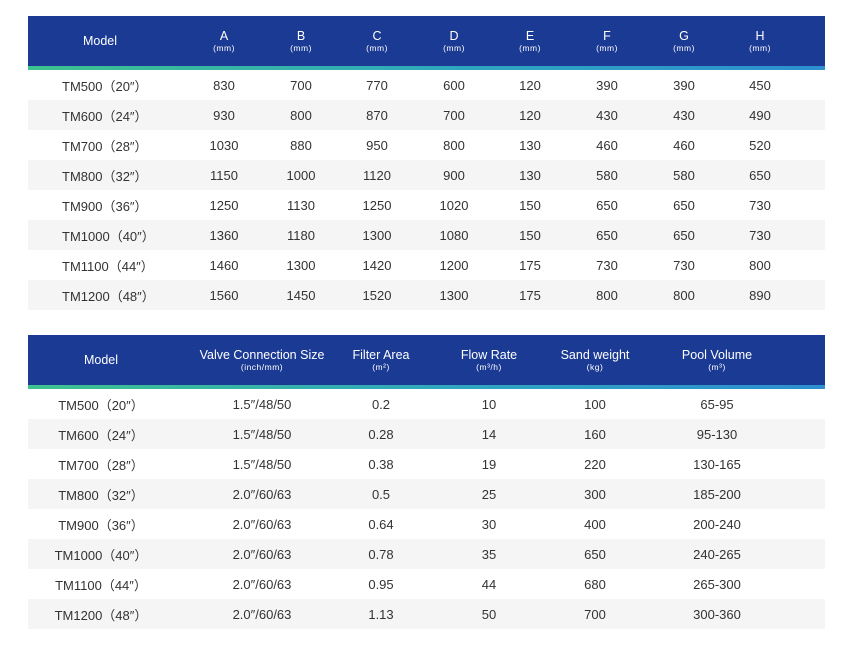  Describe the element at coordinates (489, 584) in the screenshot. I see `value-cell: 44` at that location.